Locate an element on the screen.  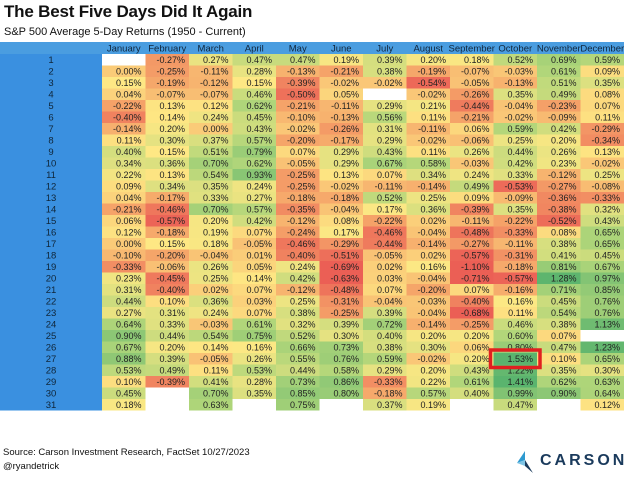
cell-value-label: -0.03% is located at coordinates (214, 325).